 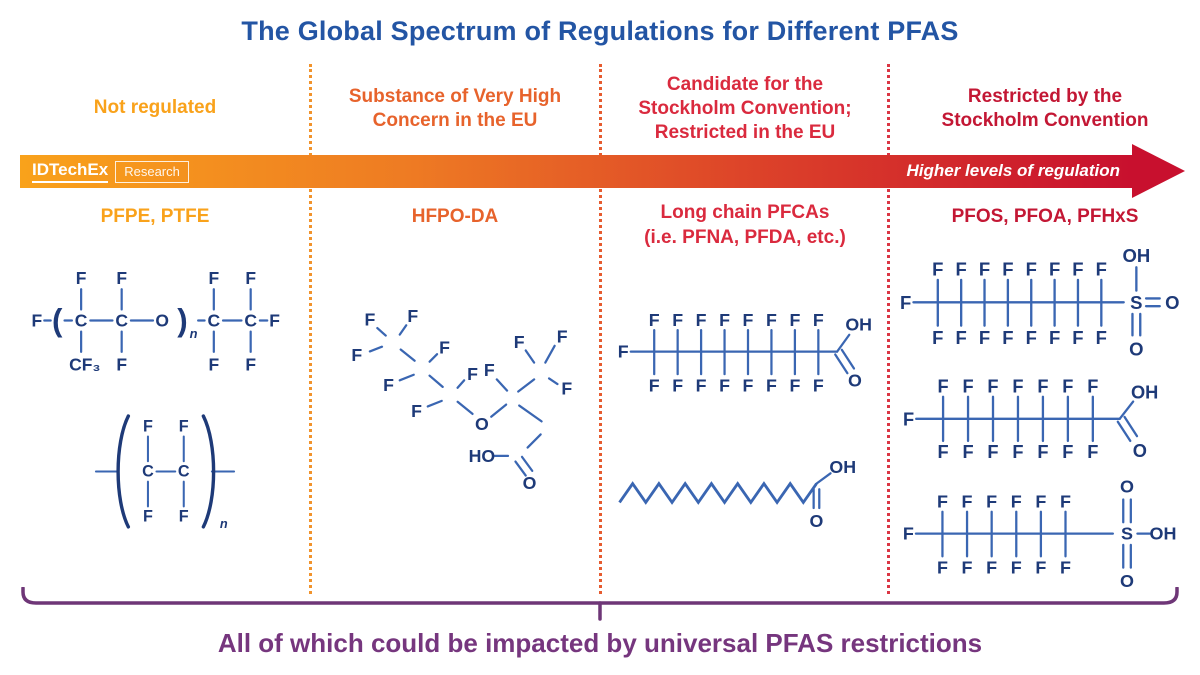 I want to click on arrow-head, so click(x=1158, y=171).